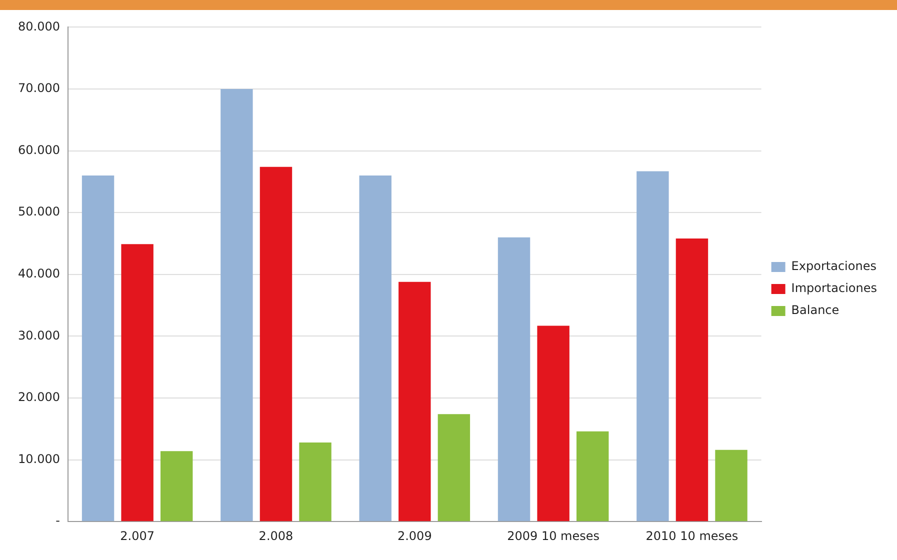  Describe the element at coordinates (39, 26) in the screenshot. I see `y-tick-label: 80.000` at that location.